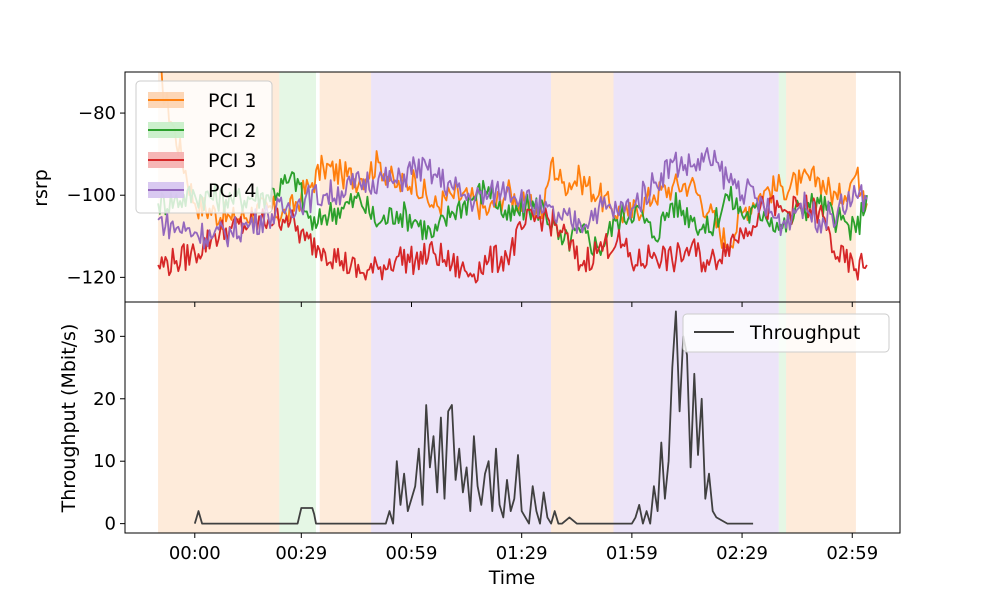 The width and height of the screenshot is (1000, 600). Describe the element at coordinates (804, 333) in the screenshot. I see `throughput-legend-label: Throughput` at that location.